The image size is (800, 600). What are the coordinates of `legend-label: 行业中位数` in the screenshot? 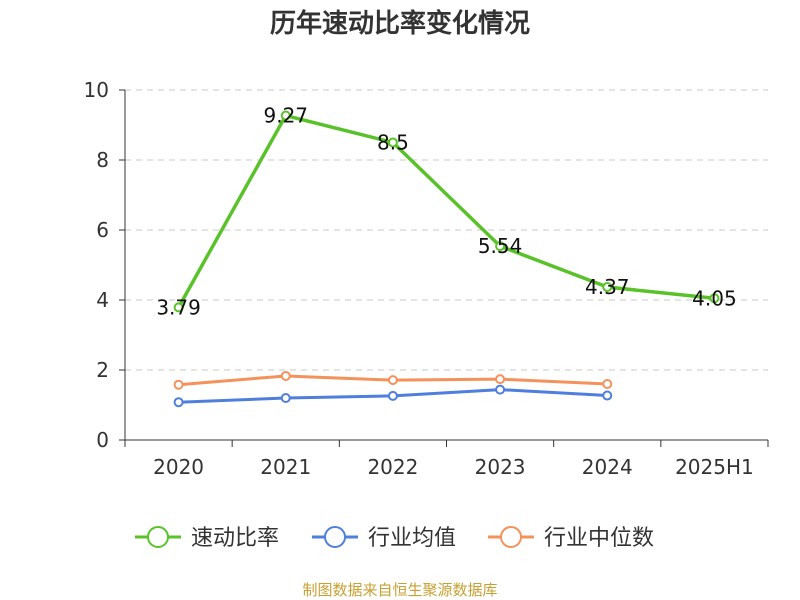 It's located at (599, 538).